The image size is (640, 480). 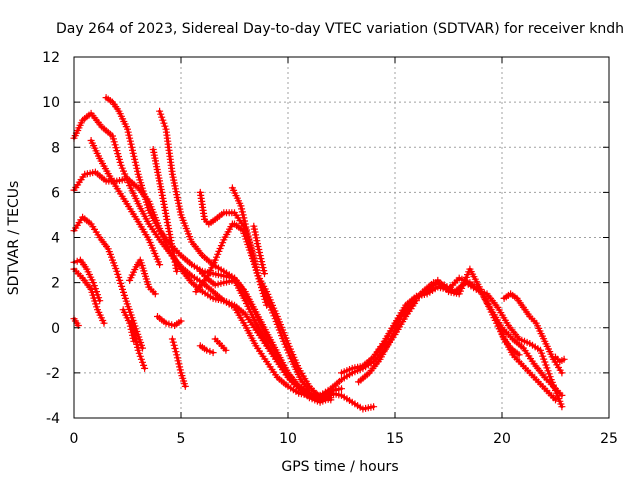 What do you see at coordinates (51, 103) in the screenshot?
I see `y-tick-label: 10` at bounding box center [51, 103].